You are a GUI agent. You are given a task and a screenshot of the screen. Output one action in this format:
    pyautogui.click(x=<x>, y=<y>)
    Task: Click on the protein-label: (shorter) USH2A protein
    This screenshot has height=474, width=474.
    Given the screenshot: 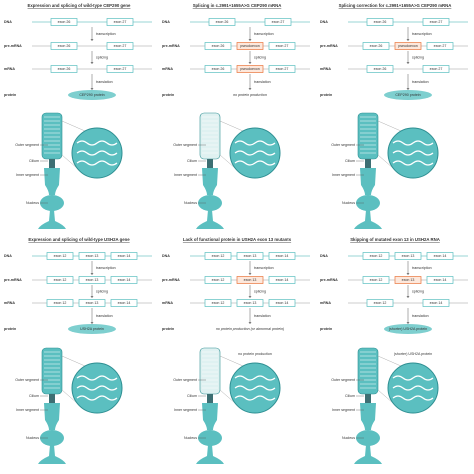 What is the action you would take?
    pyautogui.click(x=408, y=329)
    